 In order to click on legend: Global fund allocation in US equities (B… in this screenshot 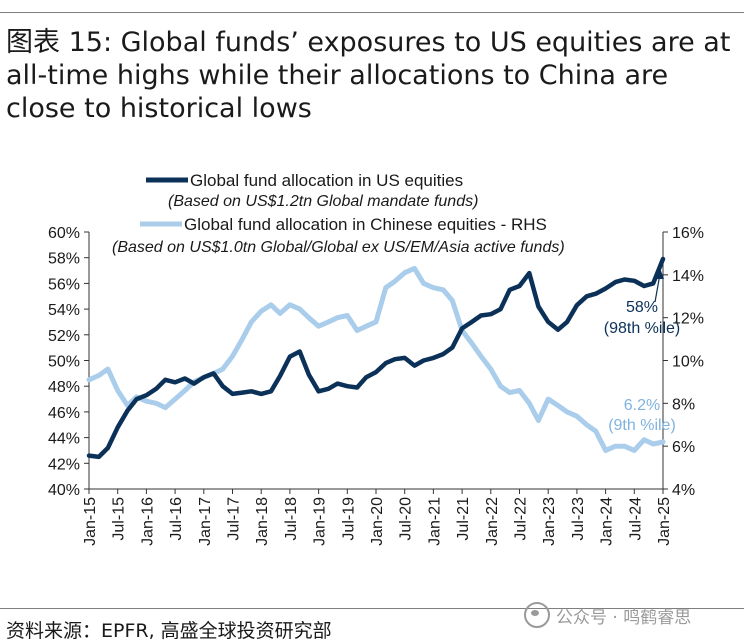, I will do `click(338, 213)`.